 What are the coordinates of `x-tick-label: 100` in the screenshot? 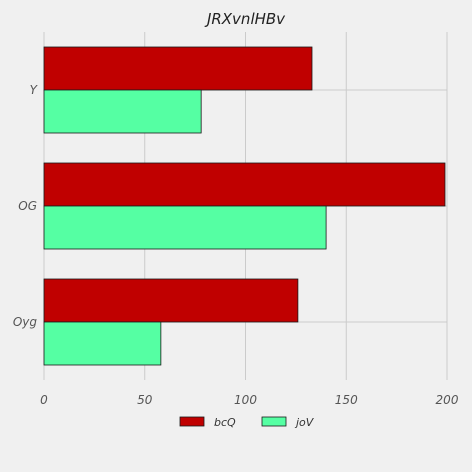 It's located at (245, 400).